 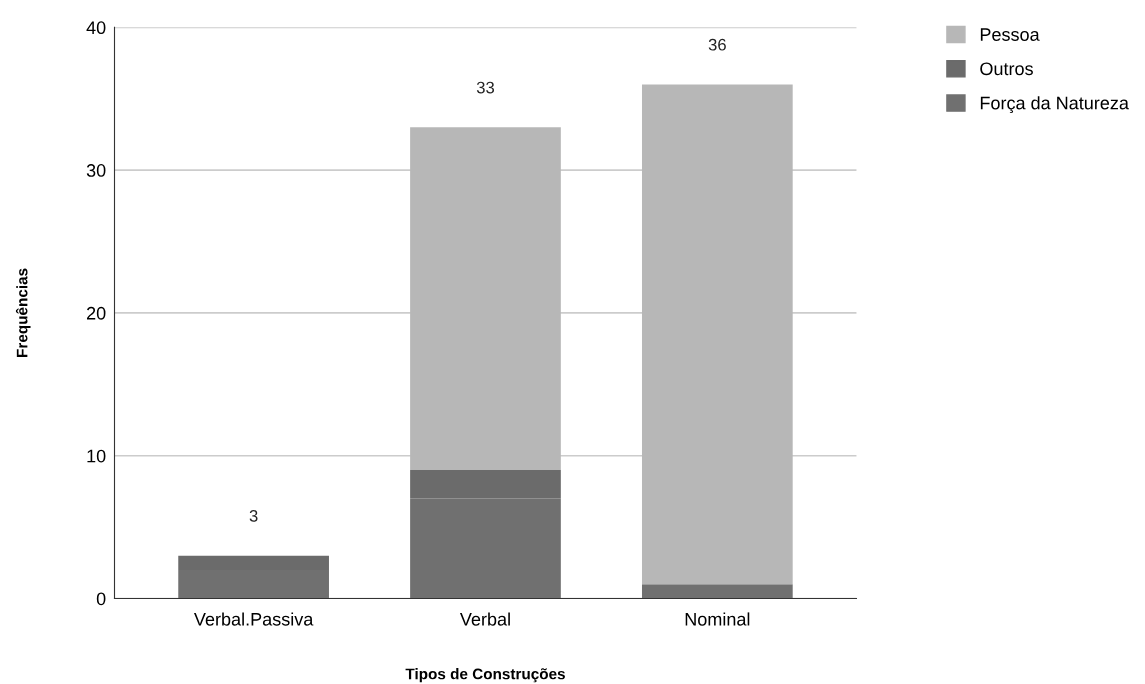 I want to click on legend-label: Pessoa, so click(x=1010, y=34).